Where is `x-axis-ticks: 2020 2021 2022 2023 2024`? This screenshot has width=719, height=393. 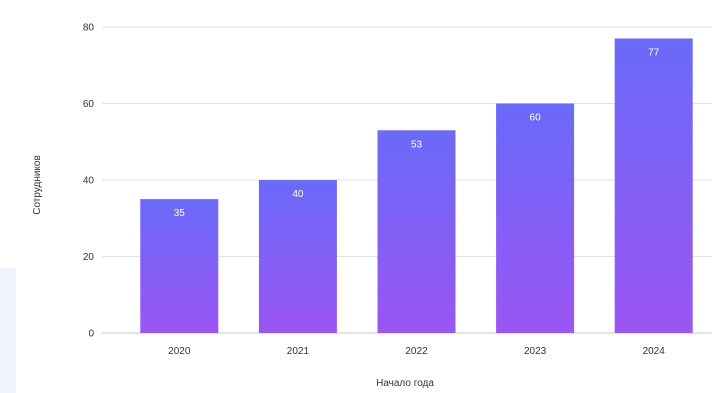
x-axis-ticks: 2020 2021 2022 2023 2024 is located at coordinates (416, 351).